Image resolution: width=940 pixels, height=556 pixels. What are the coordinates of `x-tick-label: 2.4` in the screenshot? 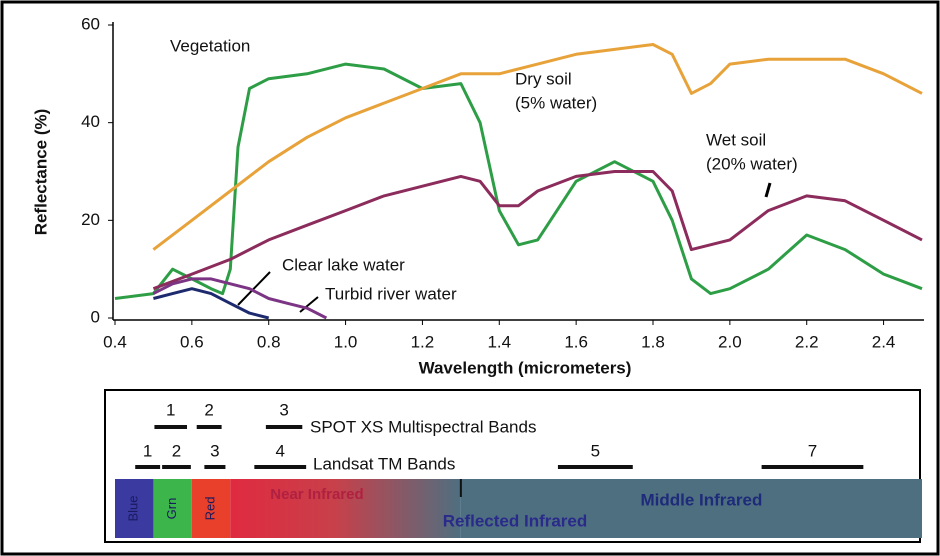 It's located at (884, 341).